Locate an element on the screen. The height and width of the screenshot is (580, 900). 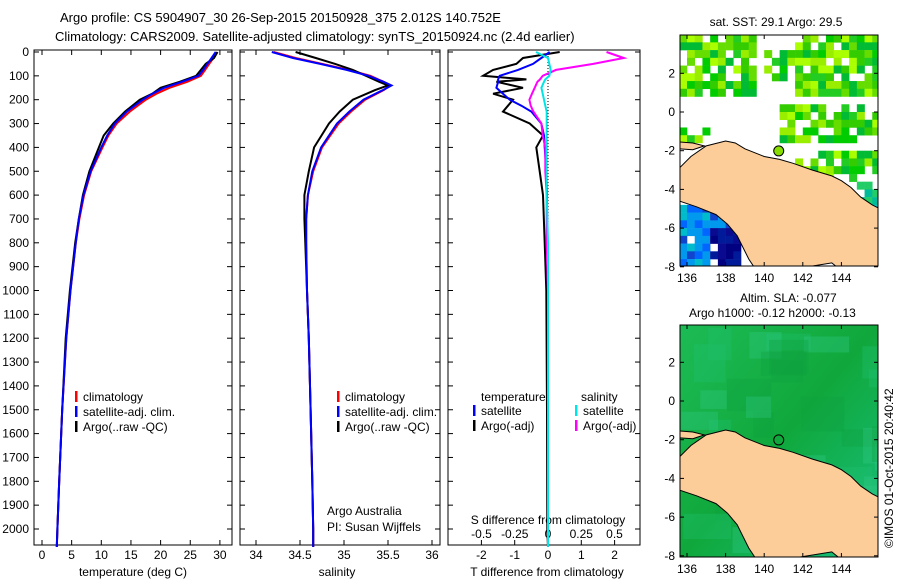
sla-map-title-line2: Argo h1000: -0.12 h2000: -0.13 is located at coordinates (772, 313).